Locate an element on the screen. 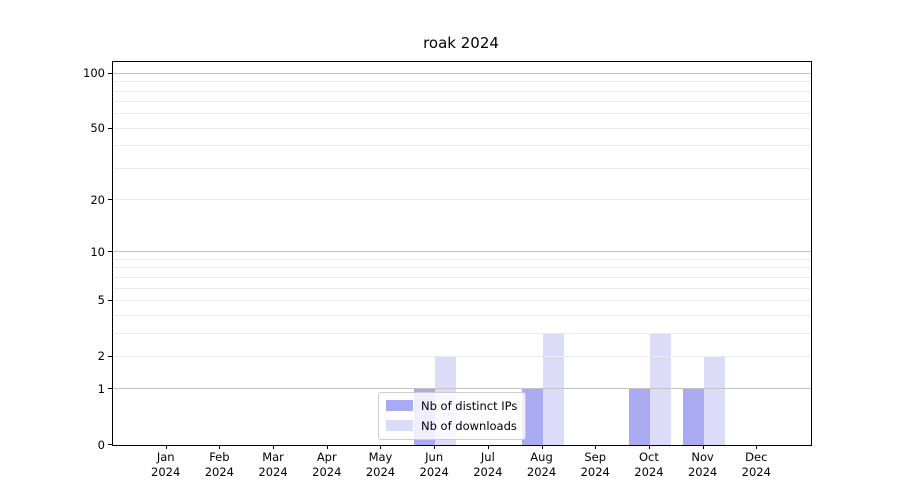 The width and height of the screenshot is (900, 500). y-tick-label: 2 is located at coordinates (101, 356).